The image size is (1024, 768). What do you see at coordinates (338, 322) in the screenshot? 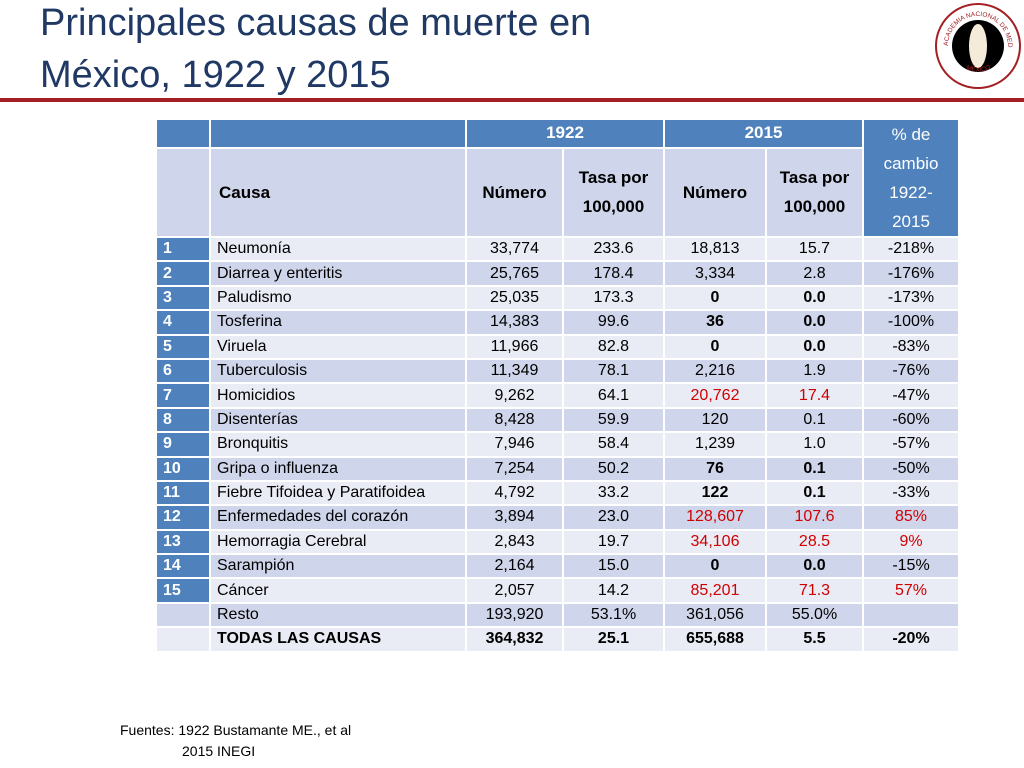
I see `table-cell: Tosferina` at bounding box center [338, 322].